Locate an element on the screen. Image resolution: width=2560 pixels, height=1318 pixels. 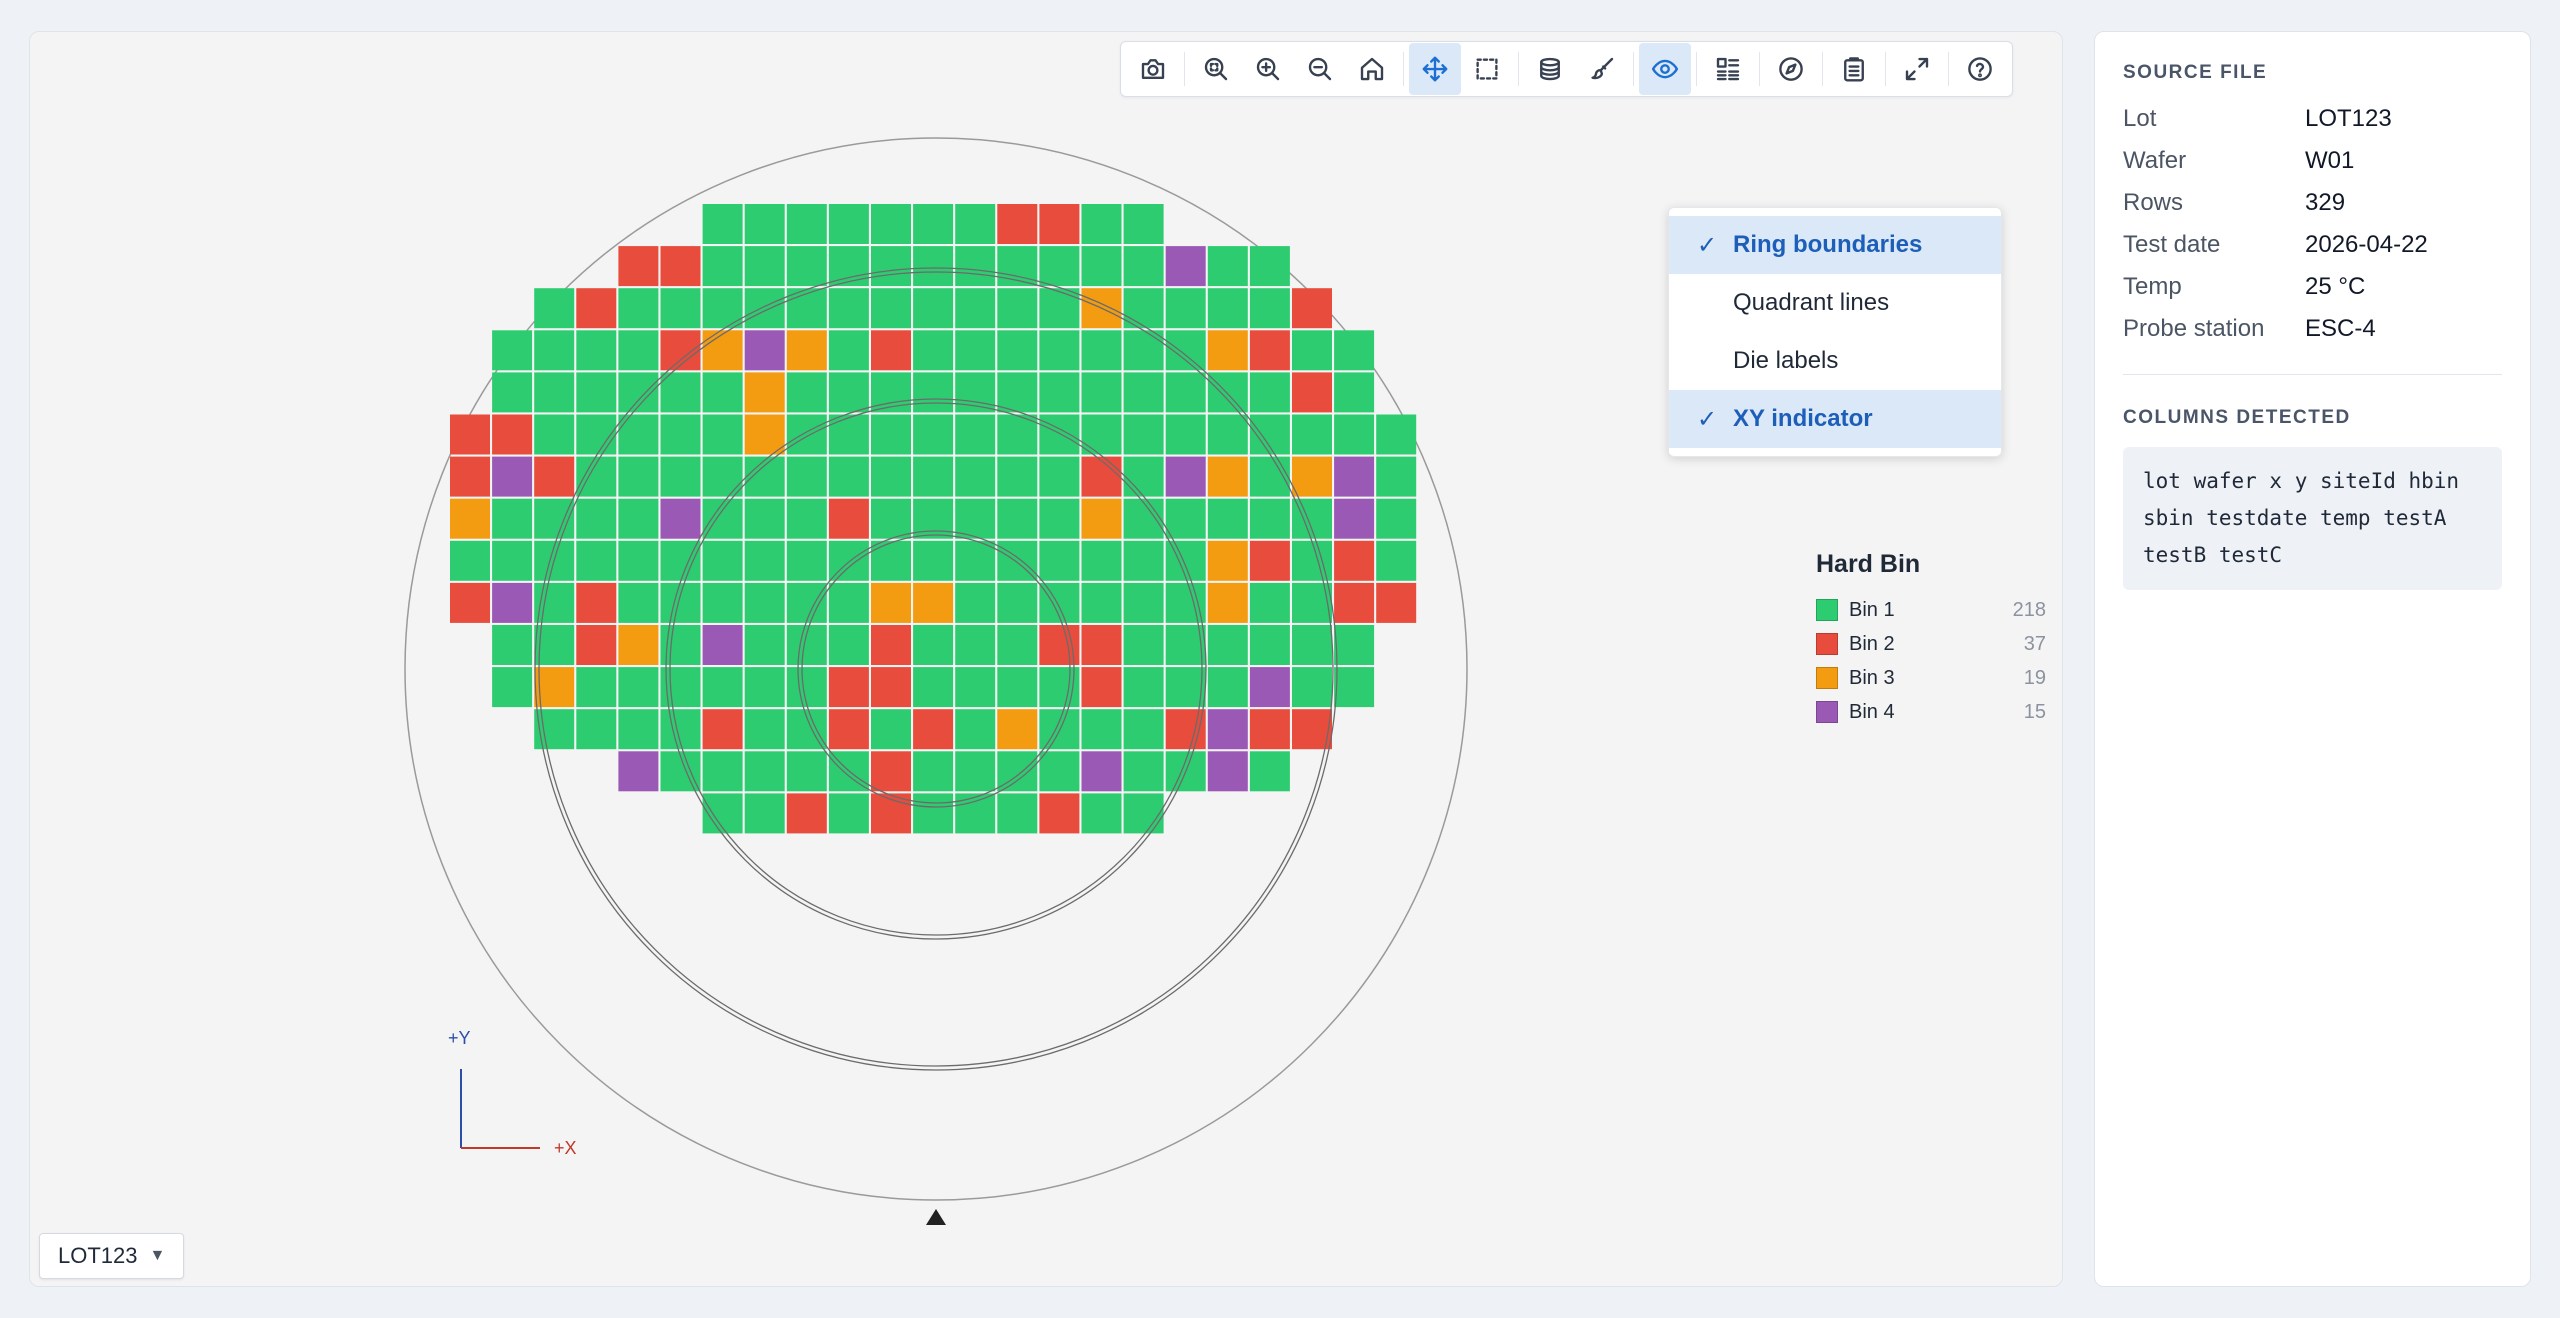
help-button is located at coordinates (1980, 69).